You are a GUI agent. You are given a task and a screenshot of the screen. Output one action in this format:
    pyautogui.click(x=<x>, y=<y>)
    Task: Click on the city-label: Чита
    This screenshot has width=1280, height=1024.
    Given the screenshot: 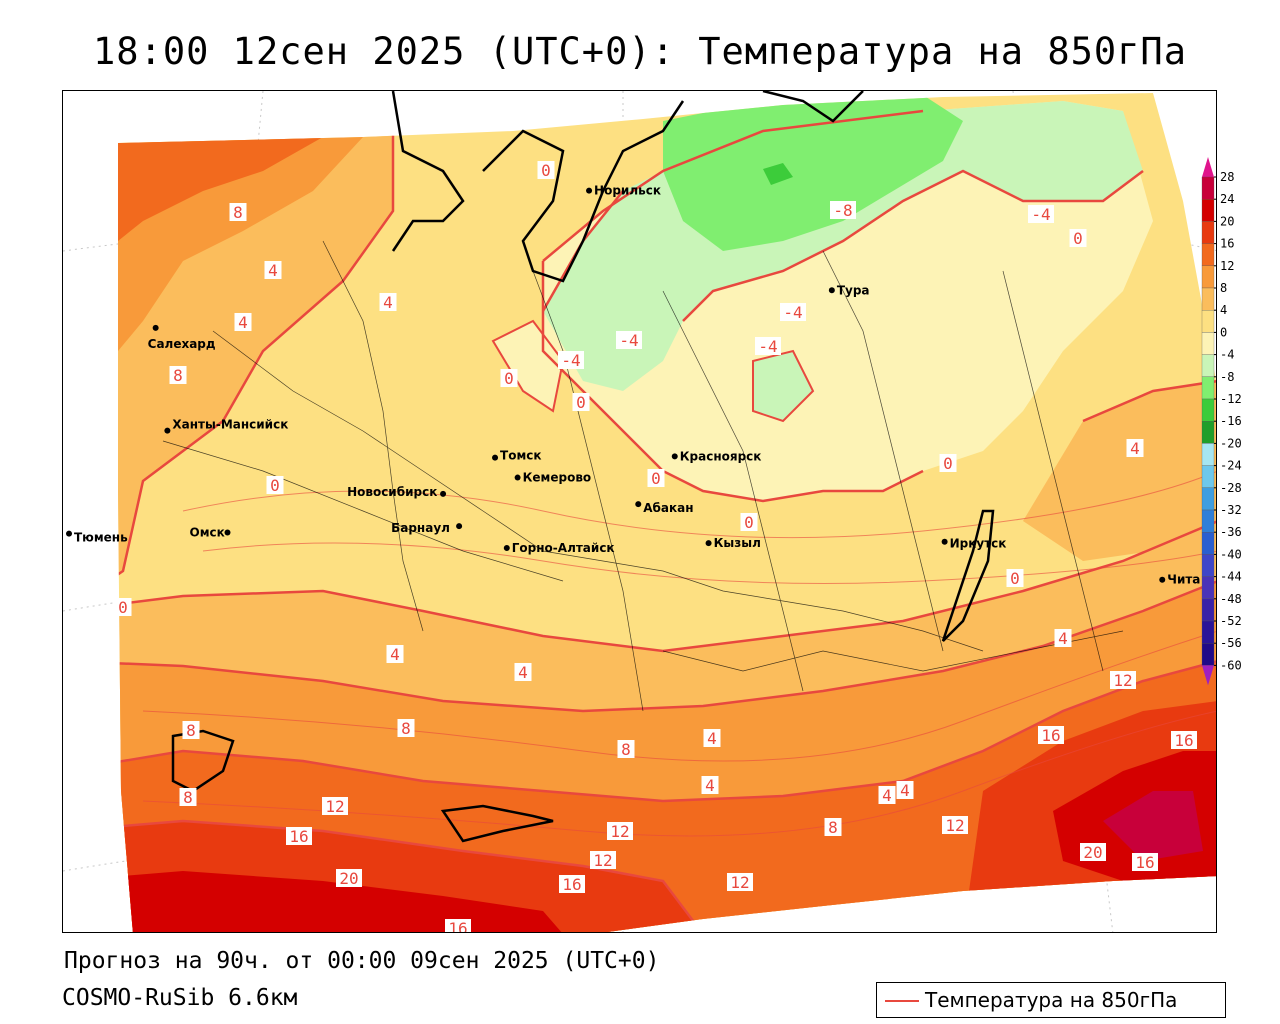 What is the action you would take?
    pyautogui.click(x=1183, y=580)
    